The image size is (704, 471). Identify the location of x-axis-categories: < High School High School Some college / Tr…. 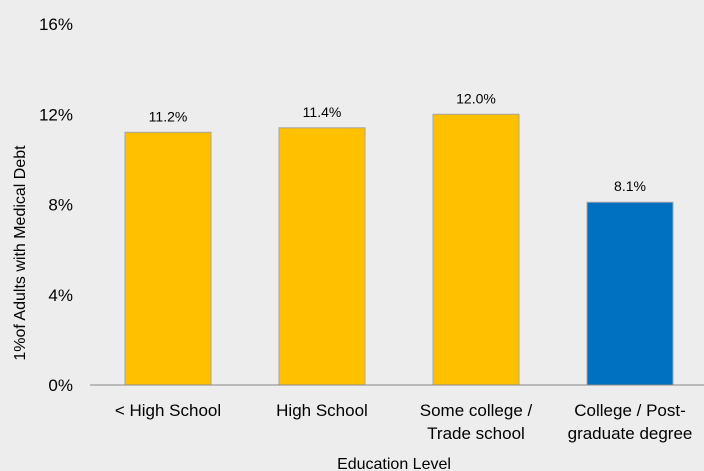
(404, 422).